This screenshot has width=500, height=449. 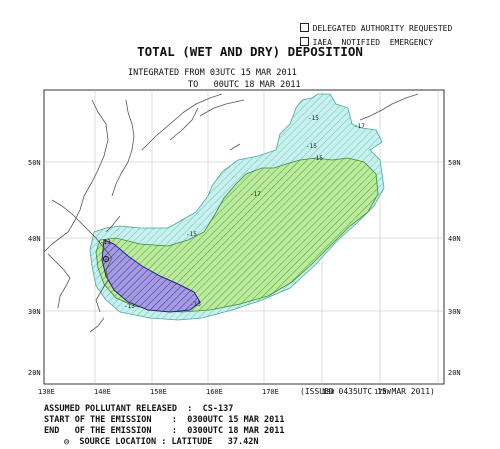 I want to click on source-symbol-icon: ◎, so click(x=67, y=442).